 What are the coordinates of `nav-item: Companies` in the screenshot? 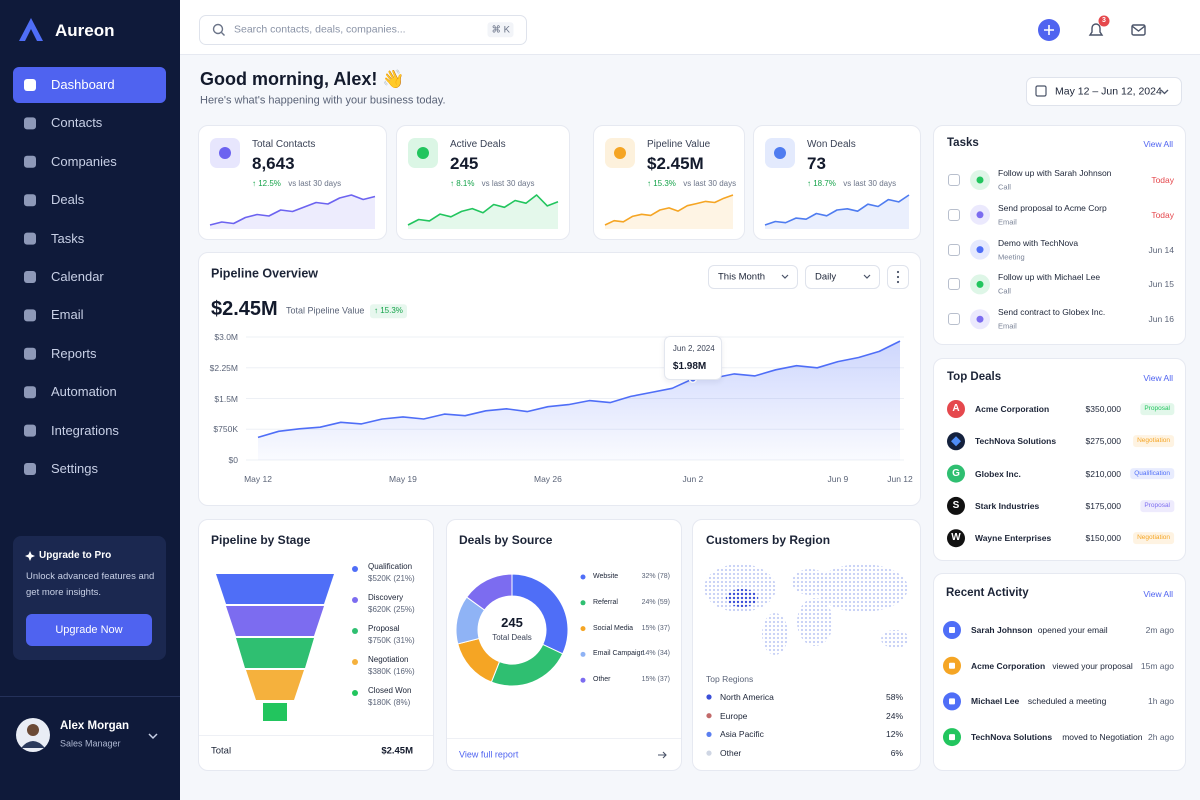 It's located at (84, 161).